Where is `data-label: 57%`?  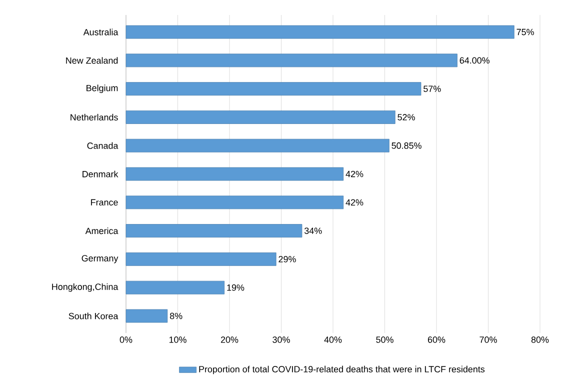
data-label: 57% is located at coordinates (432, 89).